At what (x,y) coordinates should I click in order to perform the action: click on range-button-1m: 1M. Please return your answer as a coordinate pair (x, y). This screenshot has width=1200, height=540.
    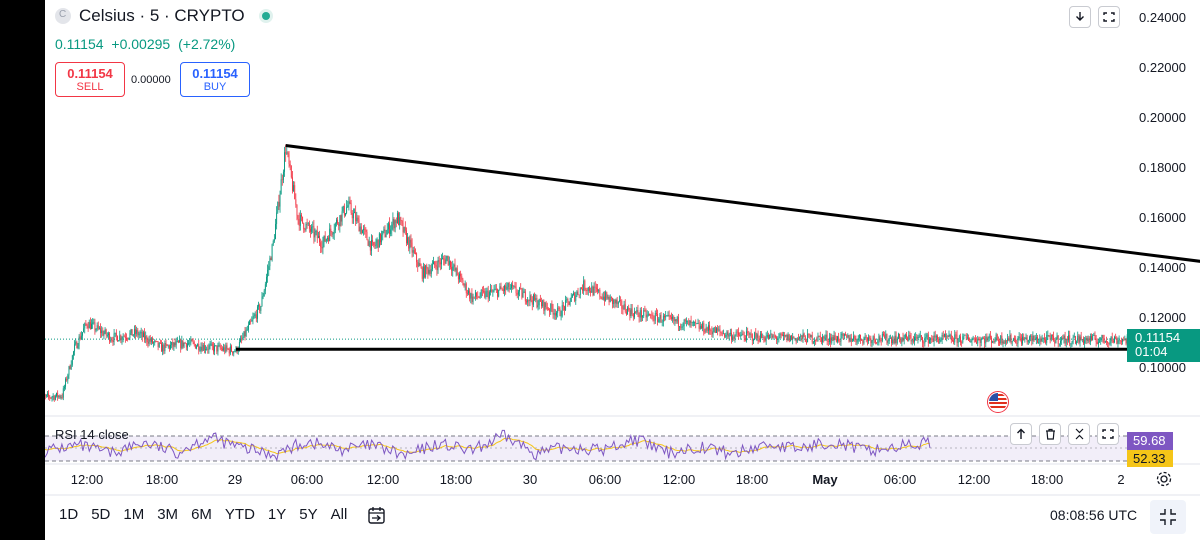
    Looking at the image, I should click on (134, 514).